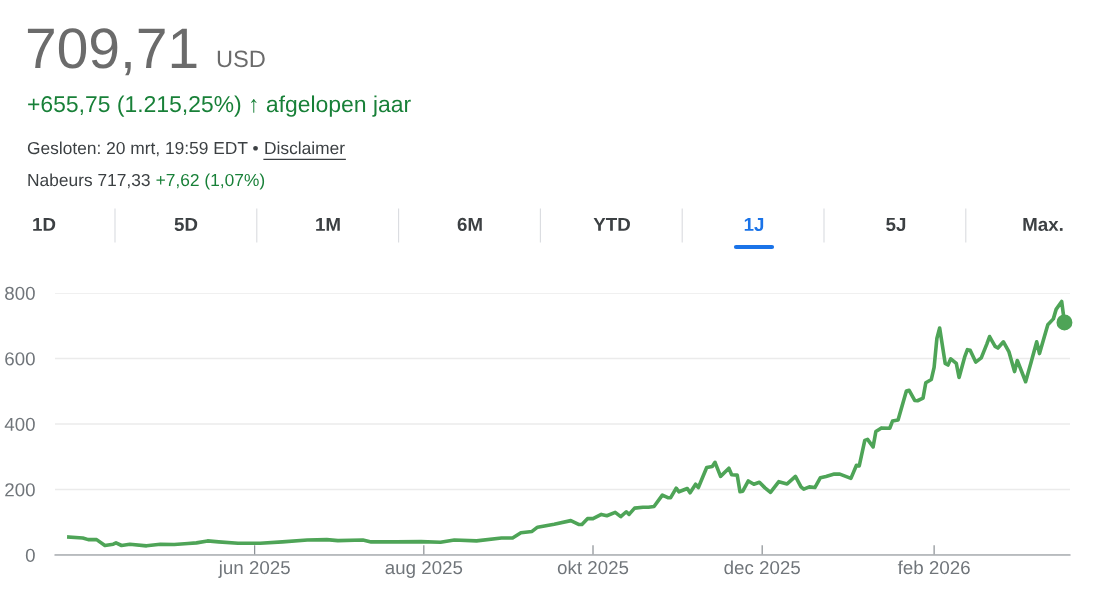  What do you see at coordinates (762, 567) in the screenshot?
I see `x-tick-label: dec 2025` at bounding box center [762, 567].